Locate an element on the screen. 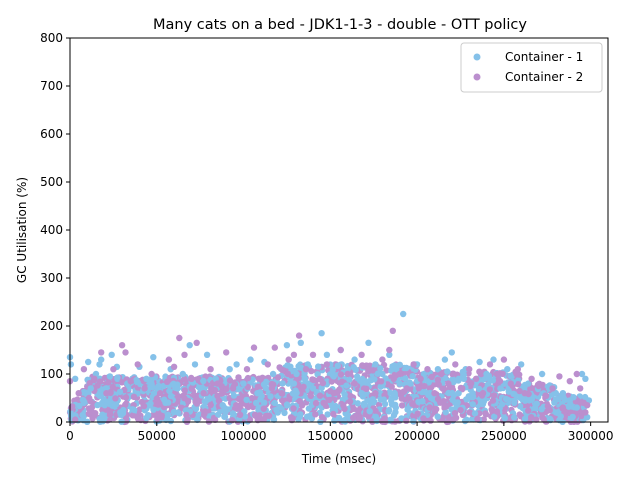 This screenshot has width=640, height=480. x-tick-label: 300000 is located at coordinates (591, 436).